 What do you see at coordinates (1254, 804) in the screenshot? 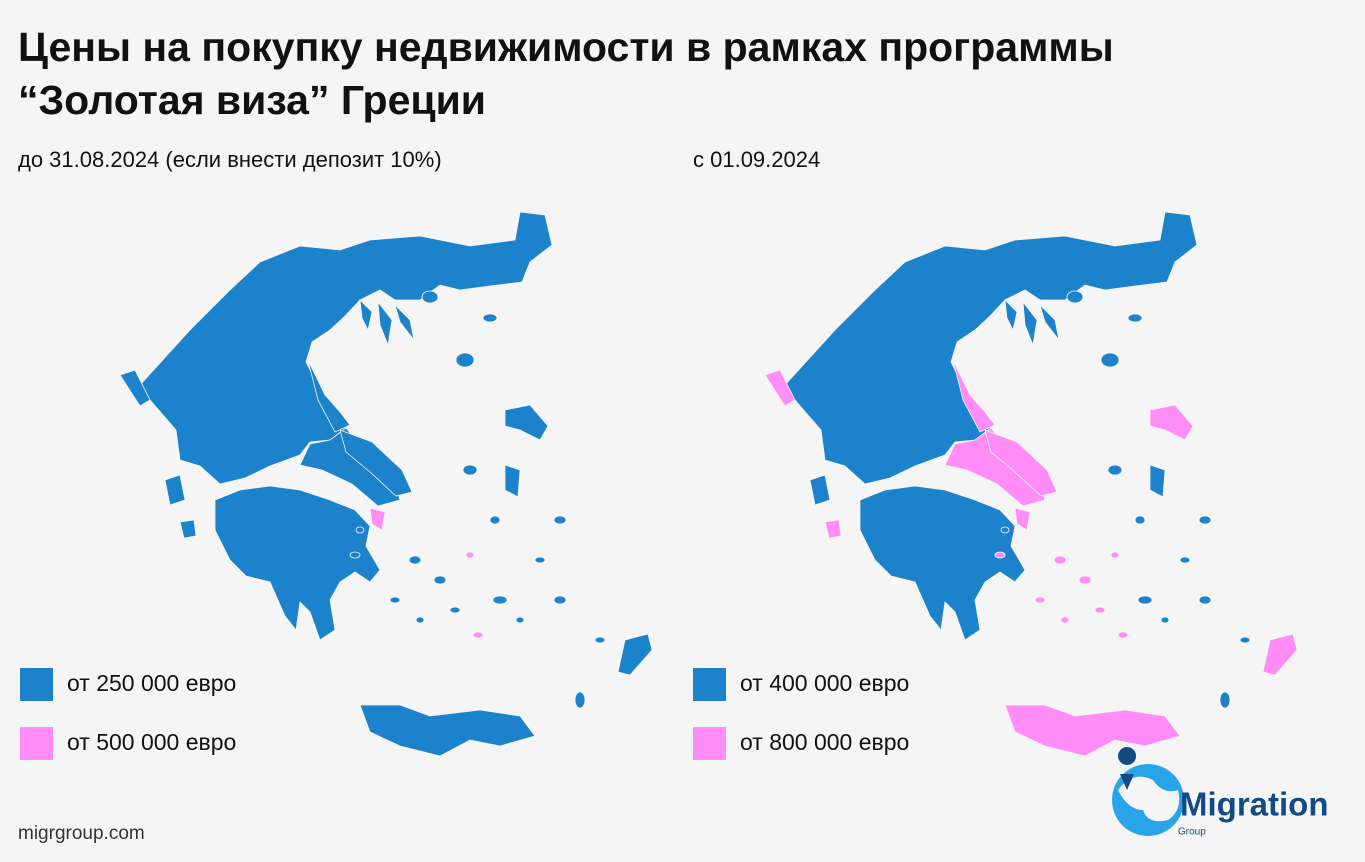
I see `logo-name: Migration` at bounding box center [1254, 804].